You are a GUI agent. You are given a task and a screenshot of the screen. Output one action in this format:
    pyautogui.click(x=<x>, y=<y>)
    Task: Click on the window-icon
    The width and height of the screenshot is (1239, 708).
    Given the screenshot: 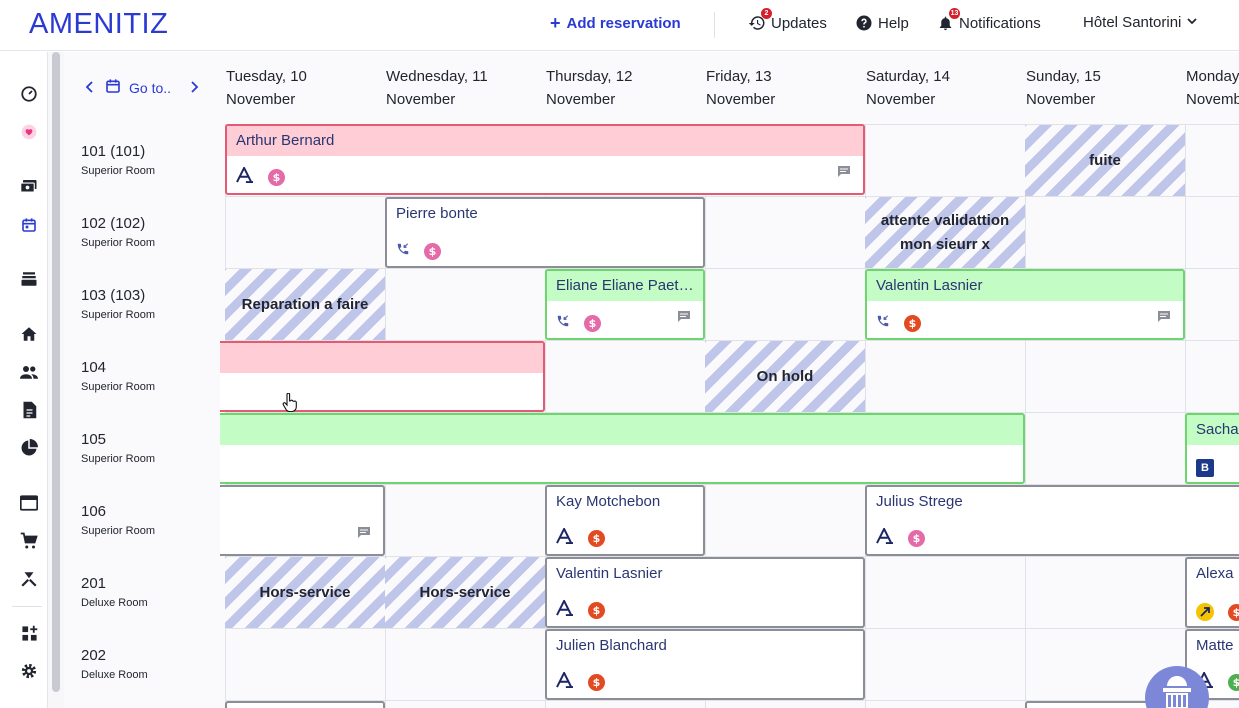 What is the action you would take?
    pyautogui.click(x=29, y=503)
    